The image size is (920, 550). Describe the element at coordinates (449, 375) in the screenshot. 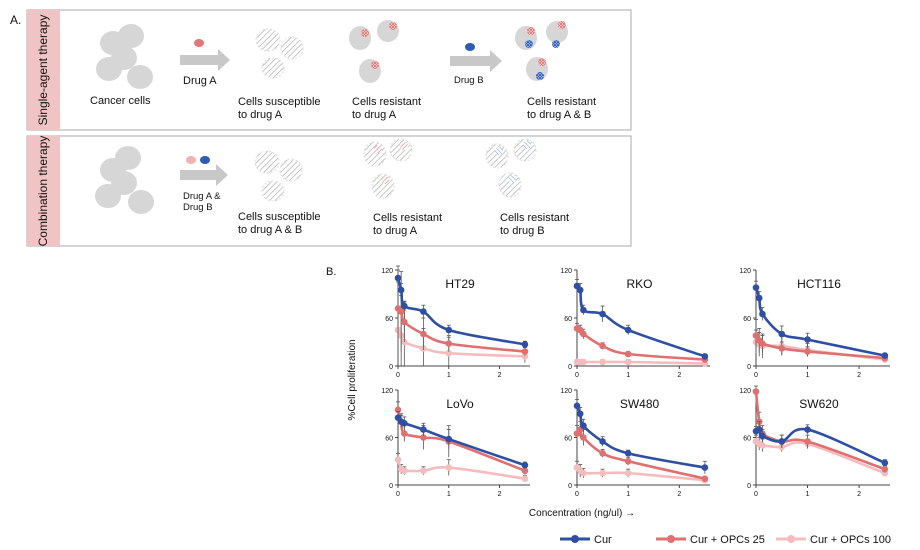

I see `x-tick-label: 1` at that location.